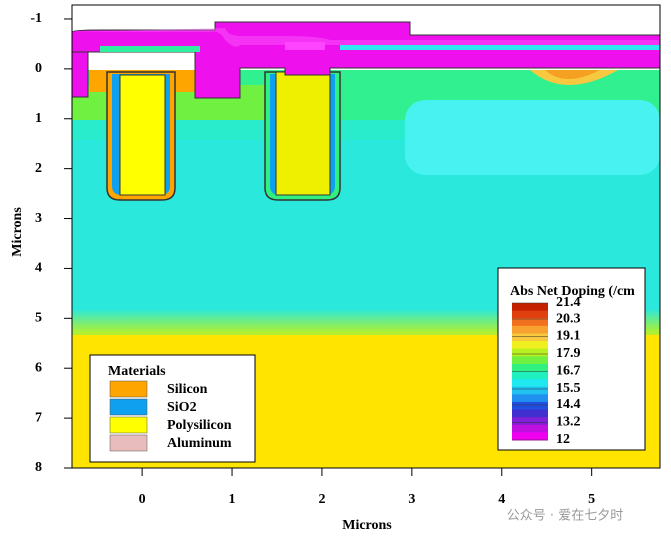 Image resolution: width=671 pixels, height=548 pixels. I want to click on x-tick-label: 2, so click(321, 499).